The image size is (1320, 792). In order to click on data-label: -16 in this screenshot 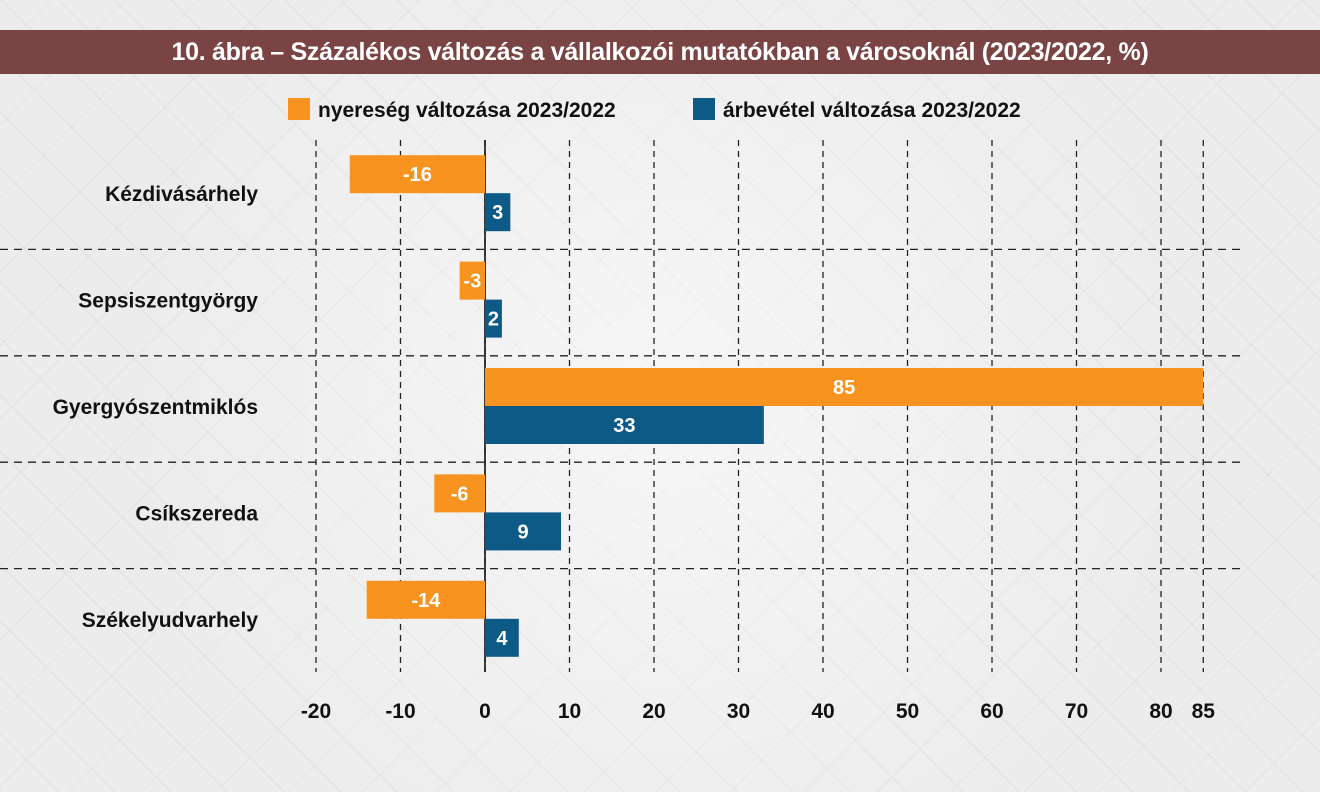, I will do `click(417, 175)`.